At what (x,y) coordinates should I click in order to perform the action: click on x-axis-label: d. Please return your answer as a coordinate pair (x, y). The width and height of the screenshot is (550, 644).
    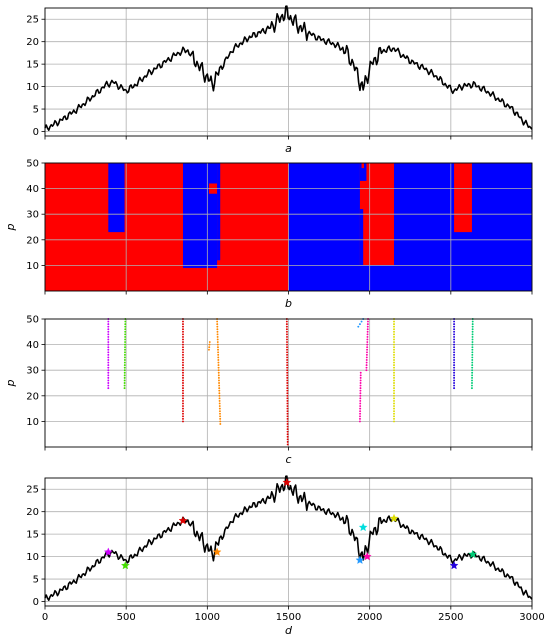
    Looking at the image, I should click on (289, 630).